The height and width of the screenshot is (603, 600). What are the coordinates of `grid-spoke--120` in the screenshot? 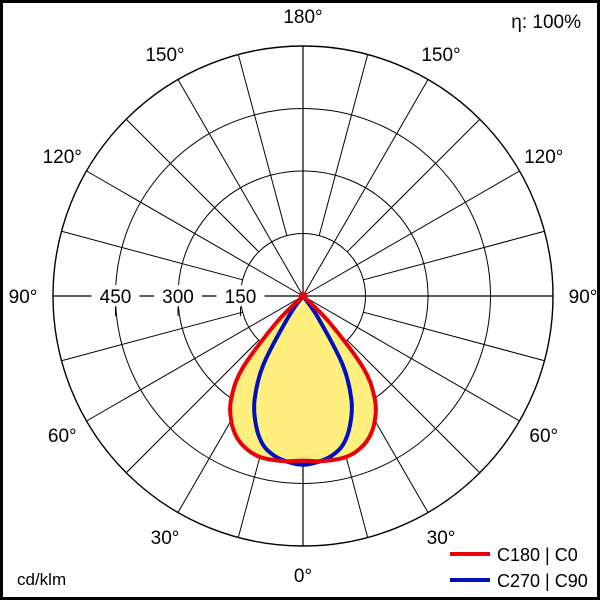 It's located at (195, 233).